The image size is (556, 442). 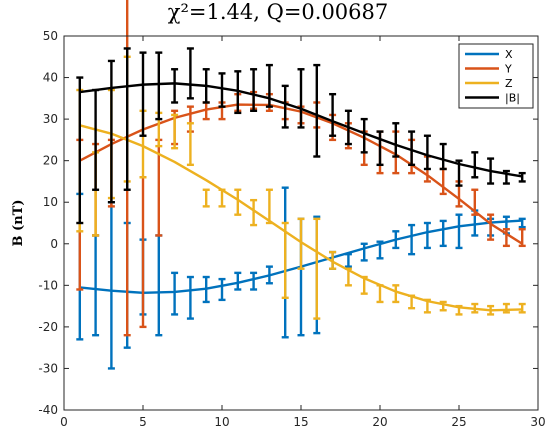 I want to click on x-tick-label: 10, so click(x=221, y=422).